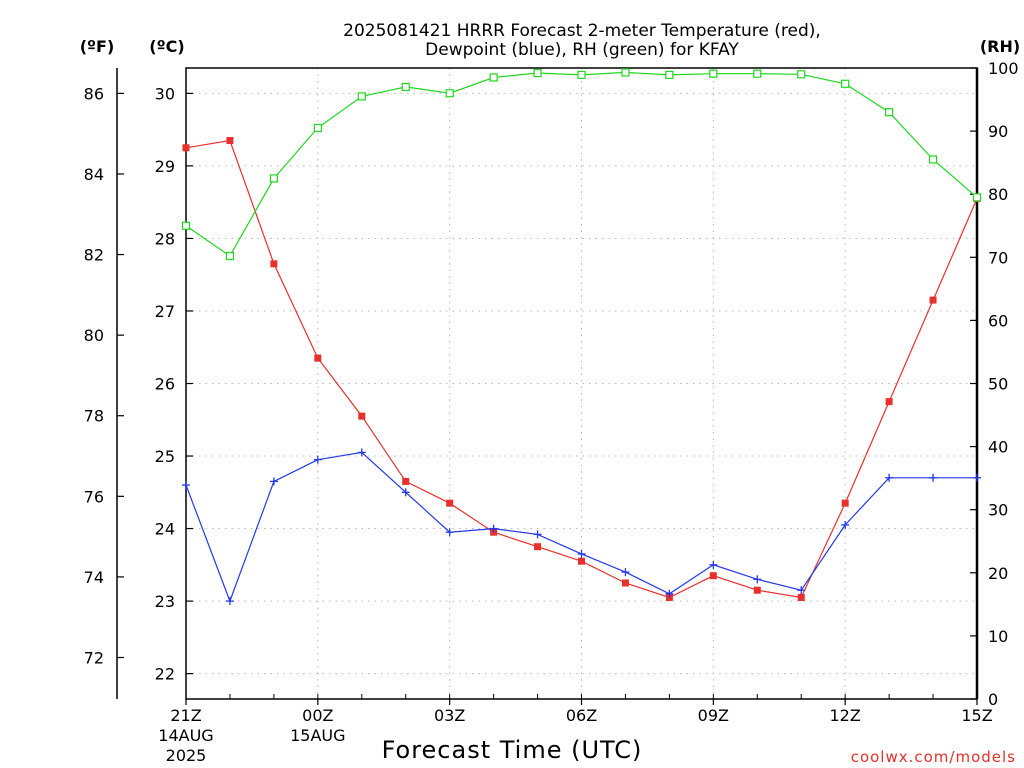 The width and height of the screenshot is (1024, 768). I want to click on x-tick-year-label: 2025, so click(186, 755).